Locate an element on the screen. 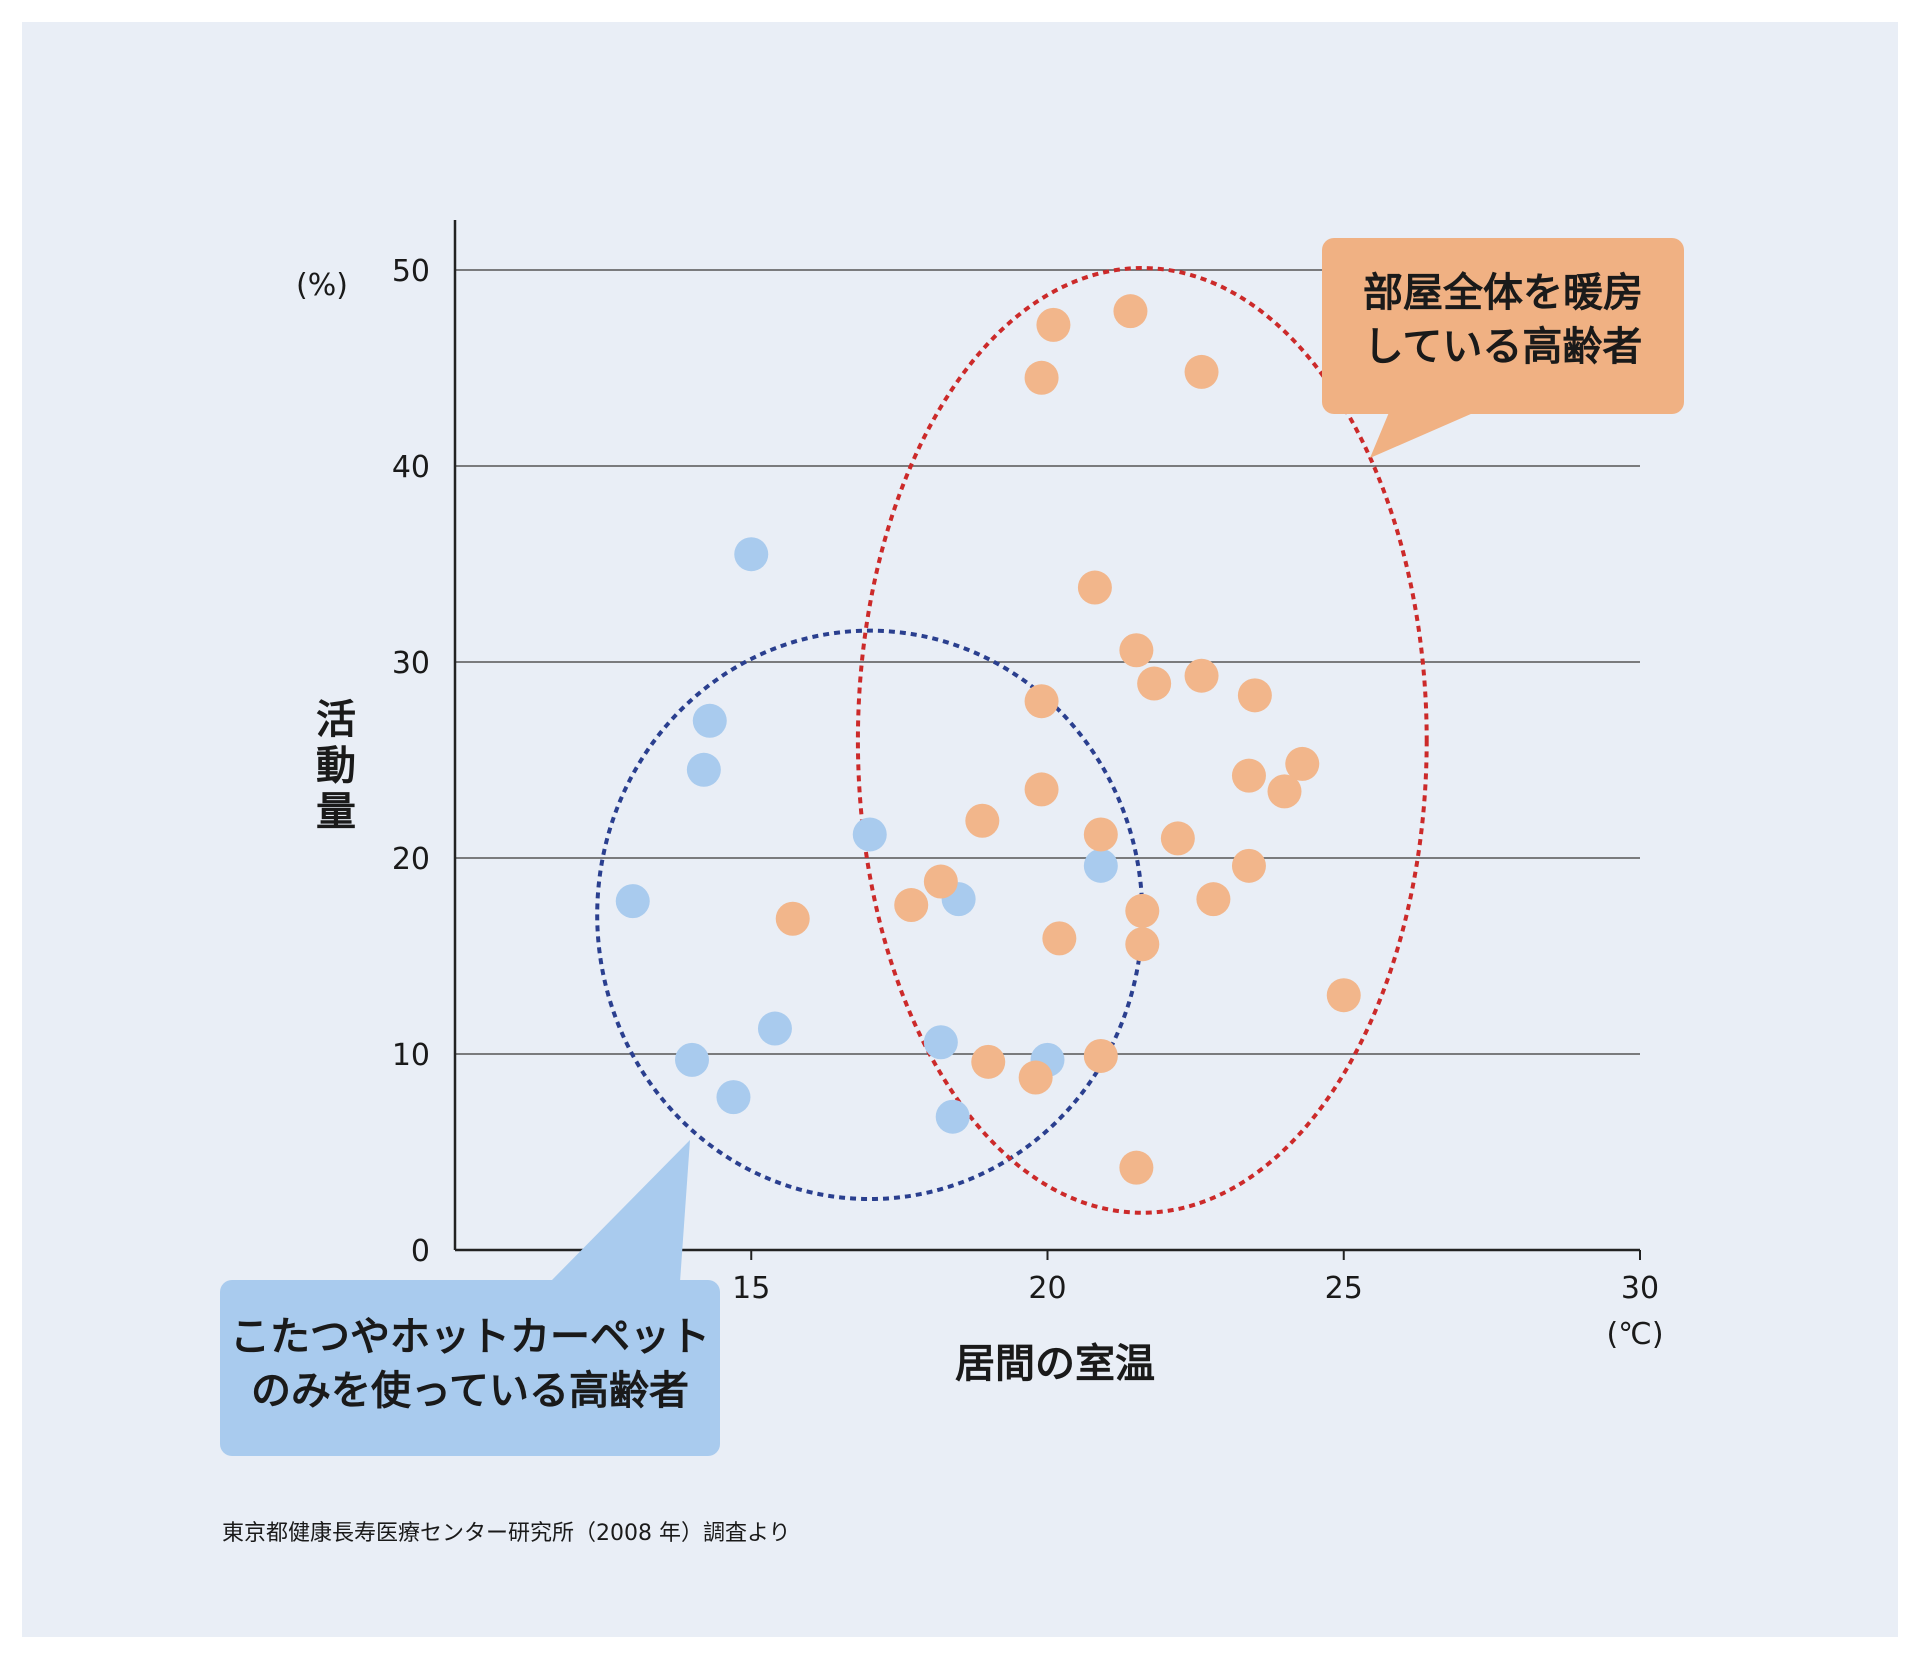 The height and width of the screenshot is (1659, 1920). callout-orange-box is located at coordinates (1503, 326).